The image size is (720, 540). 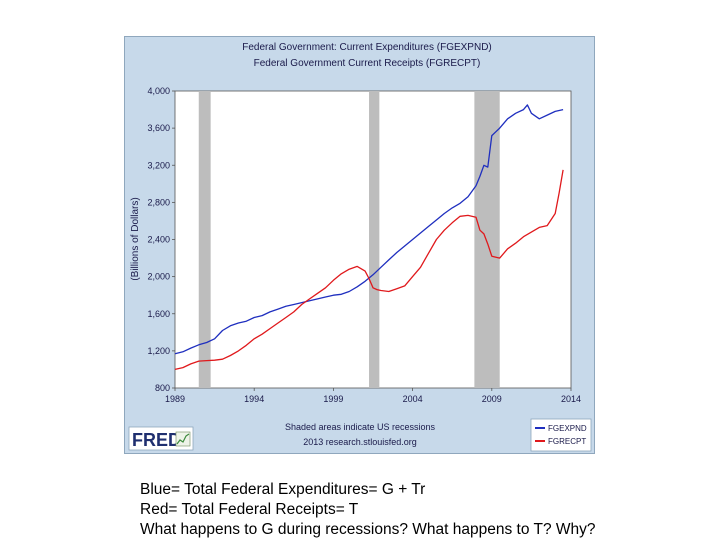 What do you see at coordinates (567, 428) in the screenshot?
I see `legend-label-fgexpnd: FGEXPND` at bounding box center [567, 428].